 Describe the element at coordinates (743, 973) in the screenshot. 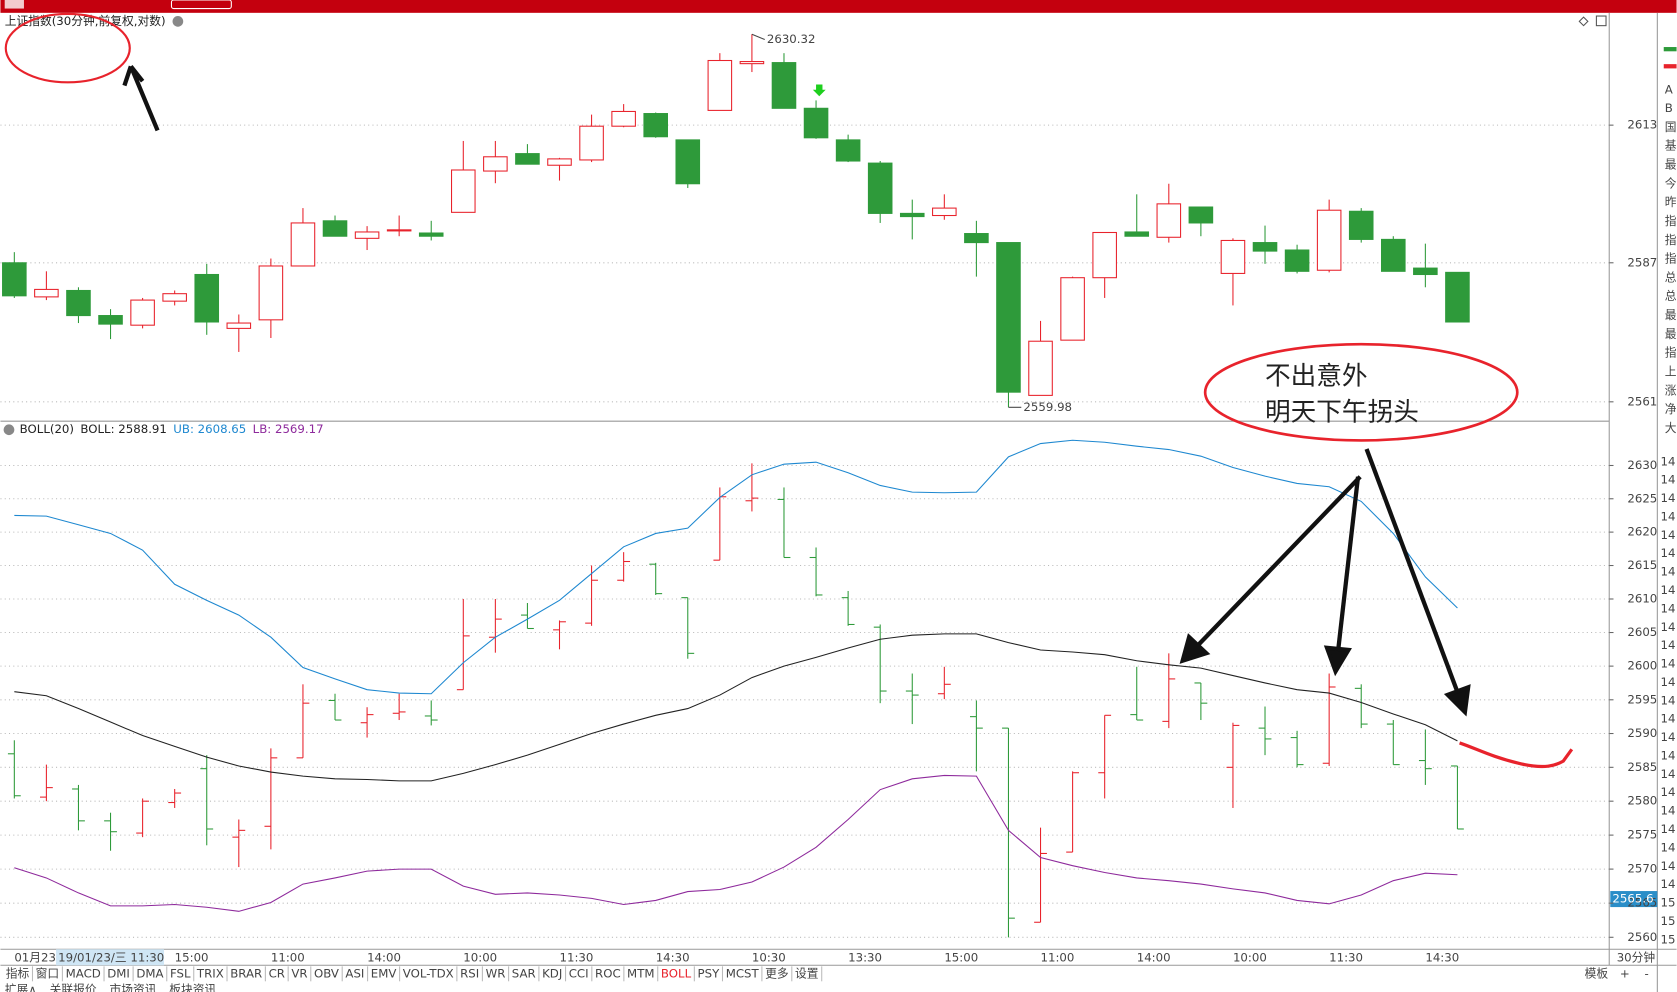

I see `indicator-tab: MCST` at that location.